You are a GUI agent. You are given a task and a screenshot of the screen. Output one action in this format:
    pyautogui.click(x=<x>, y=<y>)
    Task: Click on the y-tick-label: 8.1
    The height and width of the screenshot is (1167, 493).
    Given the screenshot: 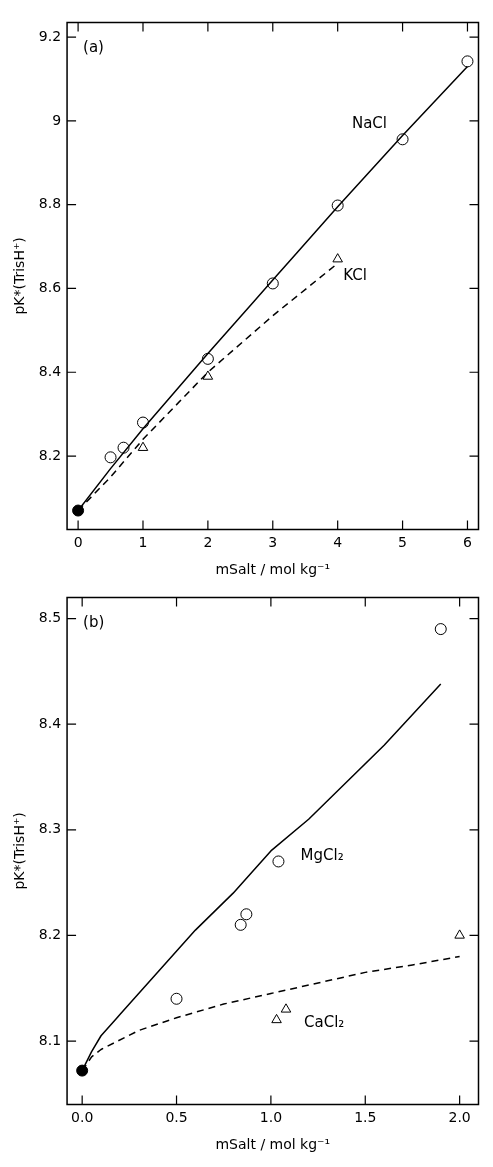 What is the action you would take?
    pyautogui.click(x=50, y=1039)
    